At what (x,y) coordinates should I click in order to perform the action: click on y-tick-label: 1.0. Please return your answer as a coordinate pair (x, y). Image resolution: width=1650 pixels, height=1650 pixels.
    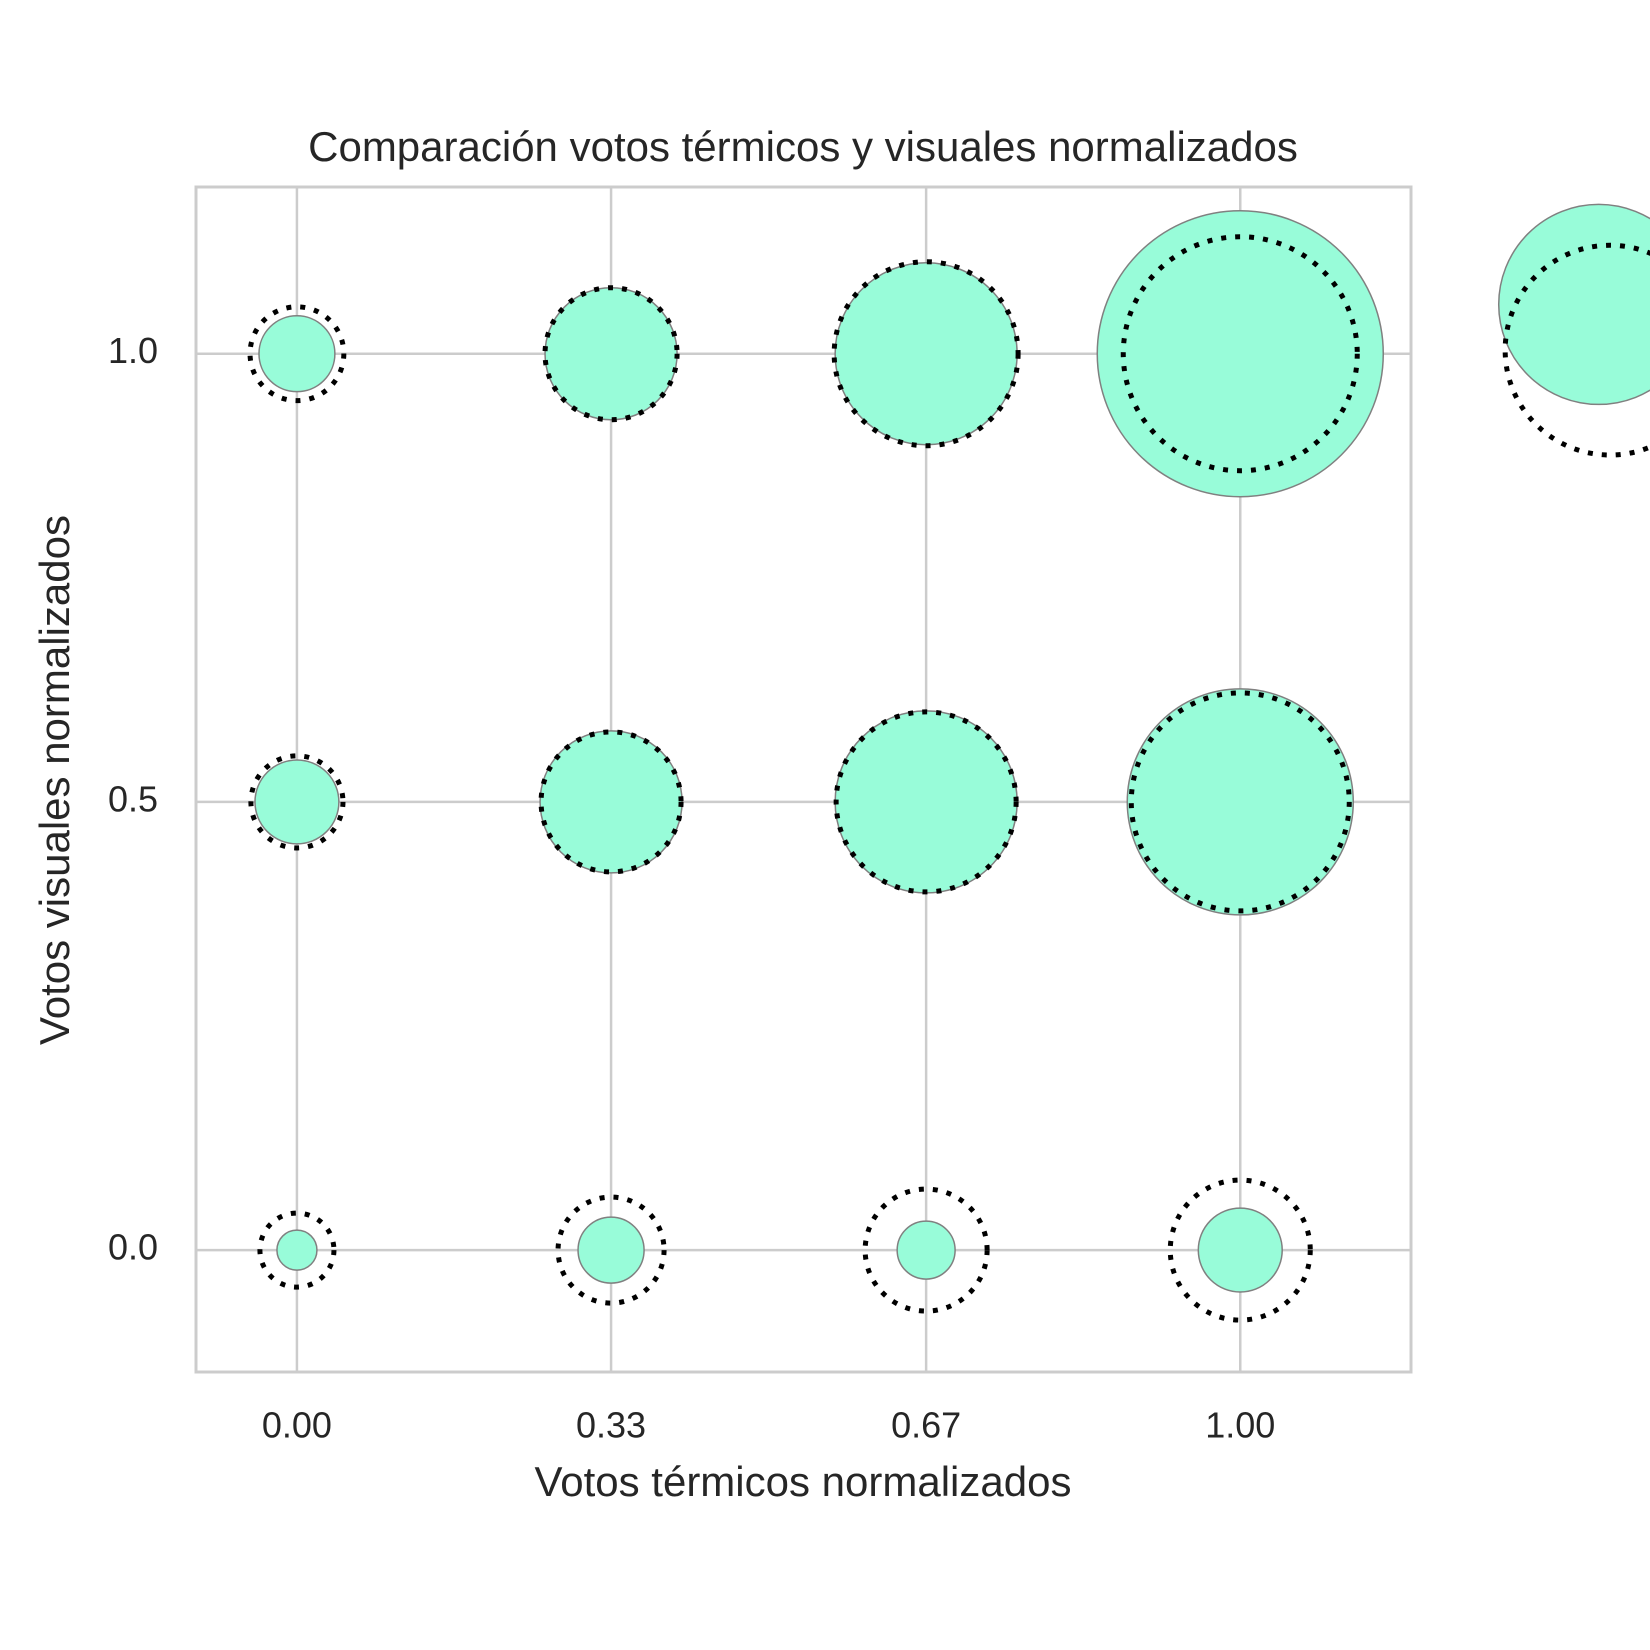
    Looking at the image, I should click on (133, 350).